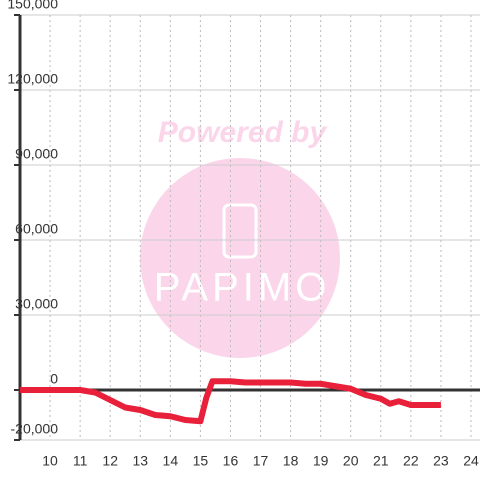 The height and width of the screenshot is (480, 480). I want to click on x-tick-label: 24, so click(471, 461).